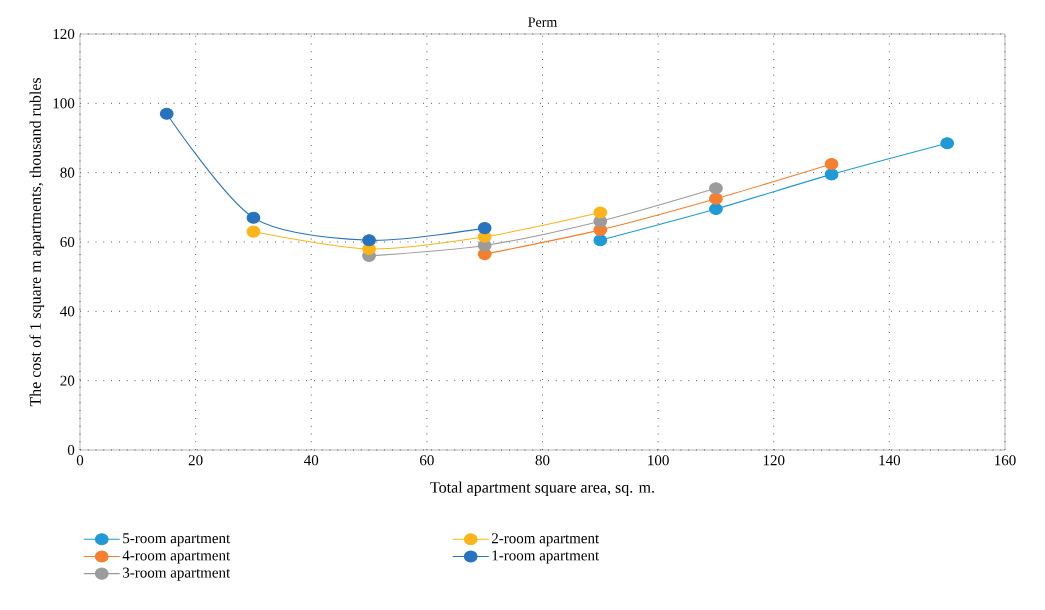 This screenshot has width=1045, height=610. I want to click on y-tick-label: 80, so click(67, 172).